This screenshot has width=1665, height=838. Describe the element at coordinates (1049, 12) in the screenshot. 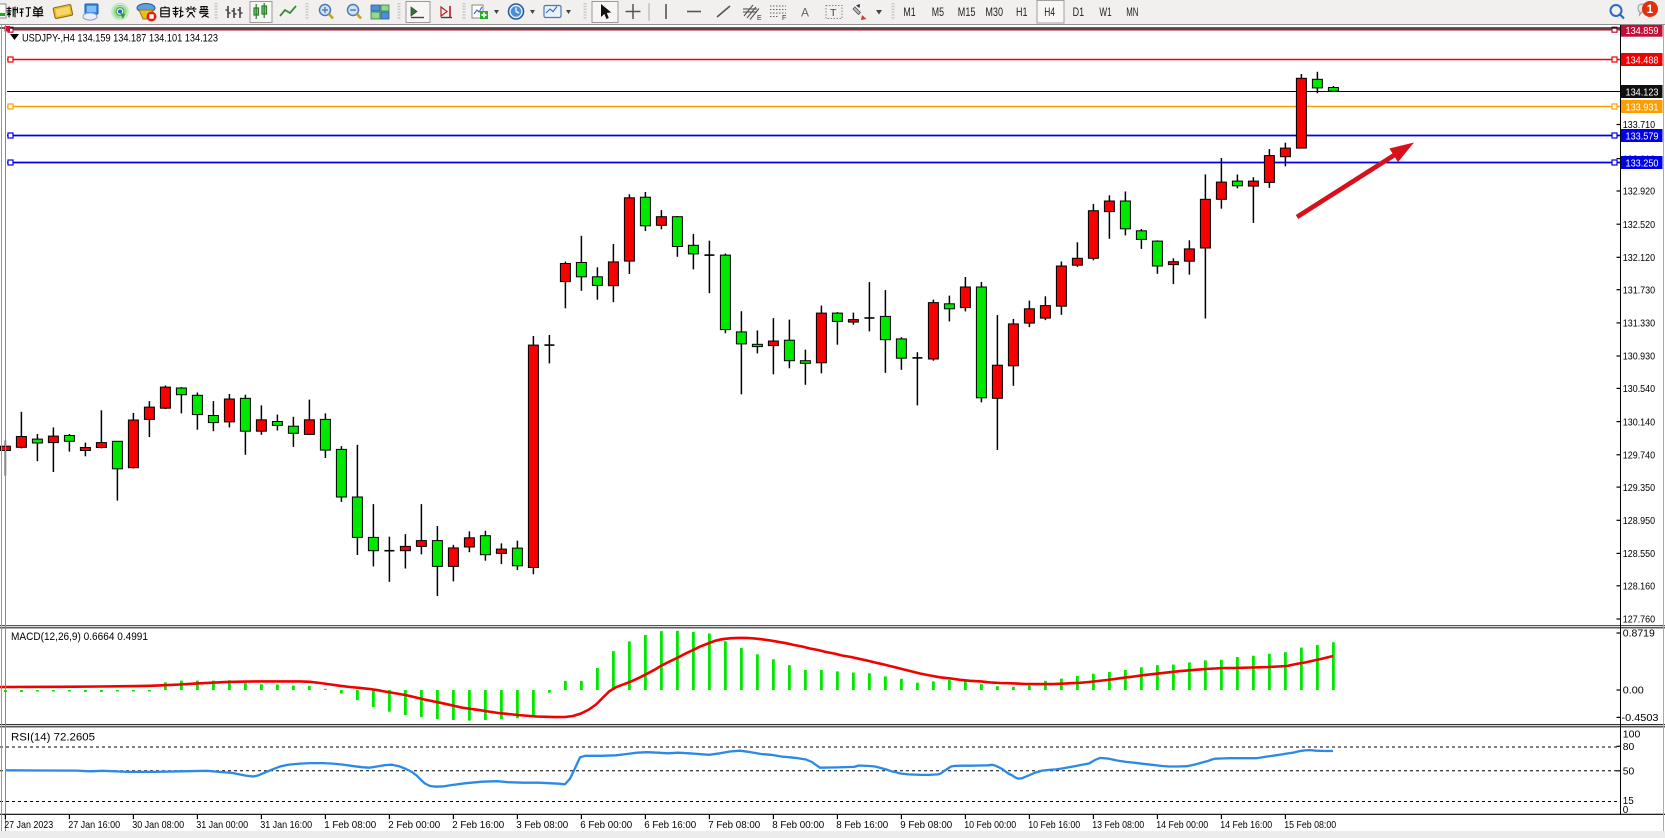

I see `svg-text: H4` at that location.